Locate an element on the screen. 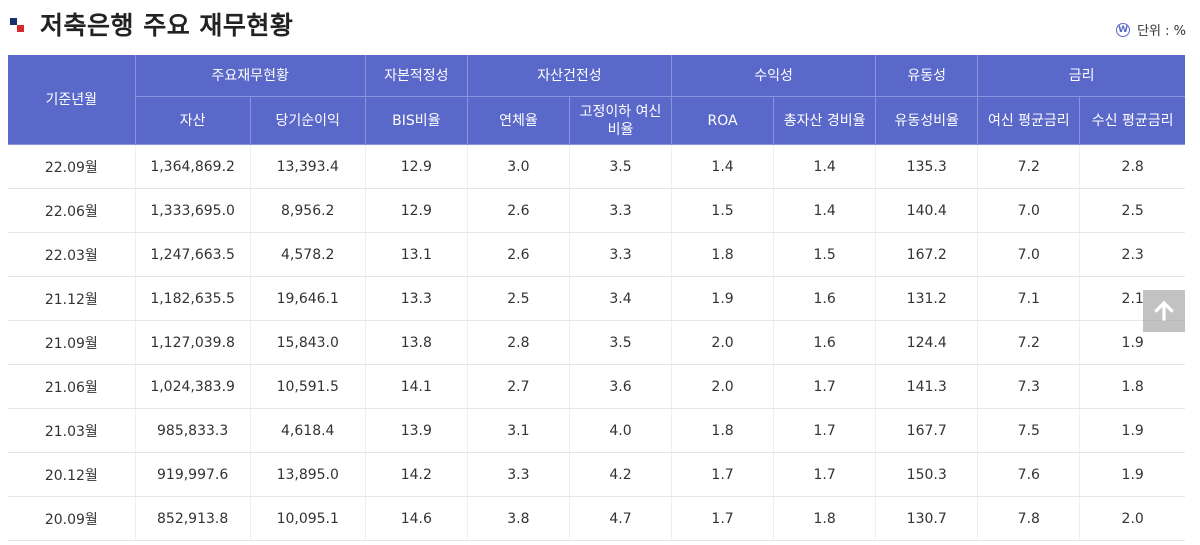 The image size is (1200, 545). table-cell: 7.5 is located at coordinates (1028, 430).